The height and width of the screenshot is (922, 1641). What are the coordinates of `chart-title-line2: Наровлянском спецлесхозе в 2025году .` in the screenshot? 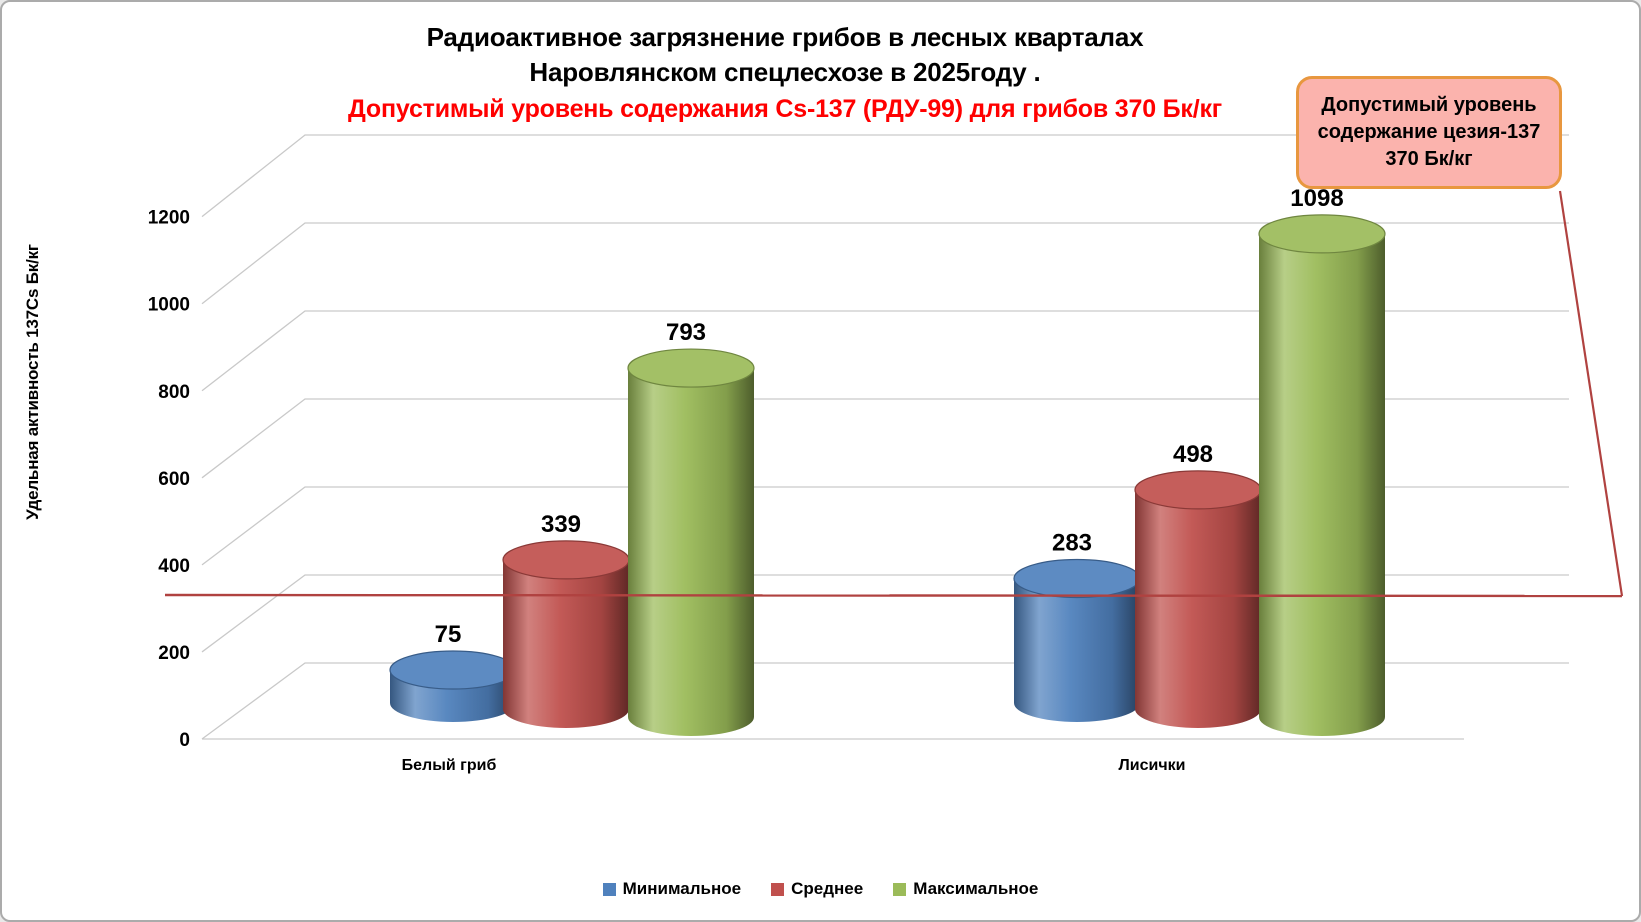 It's located at (785, 72).